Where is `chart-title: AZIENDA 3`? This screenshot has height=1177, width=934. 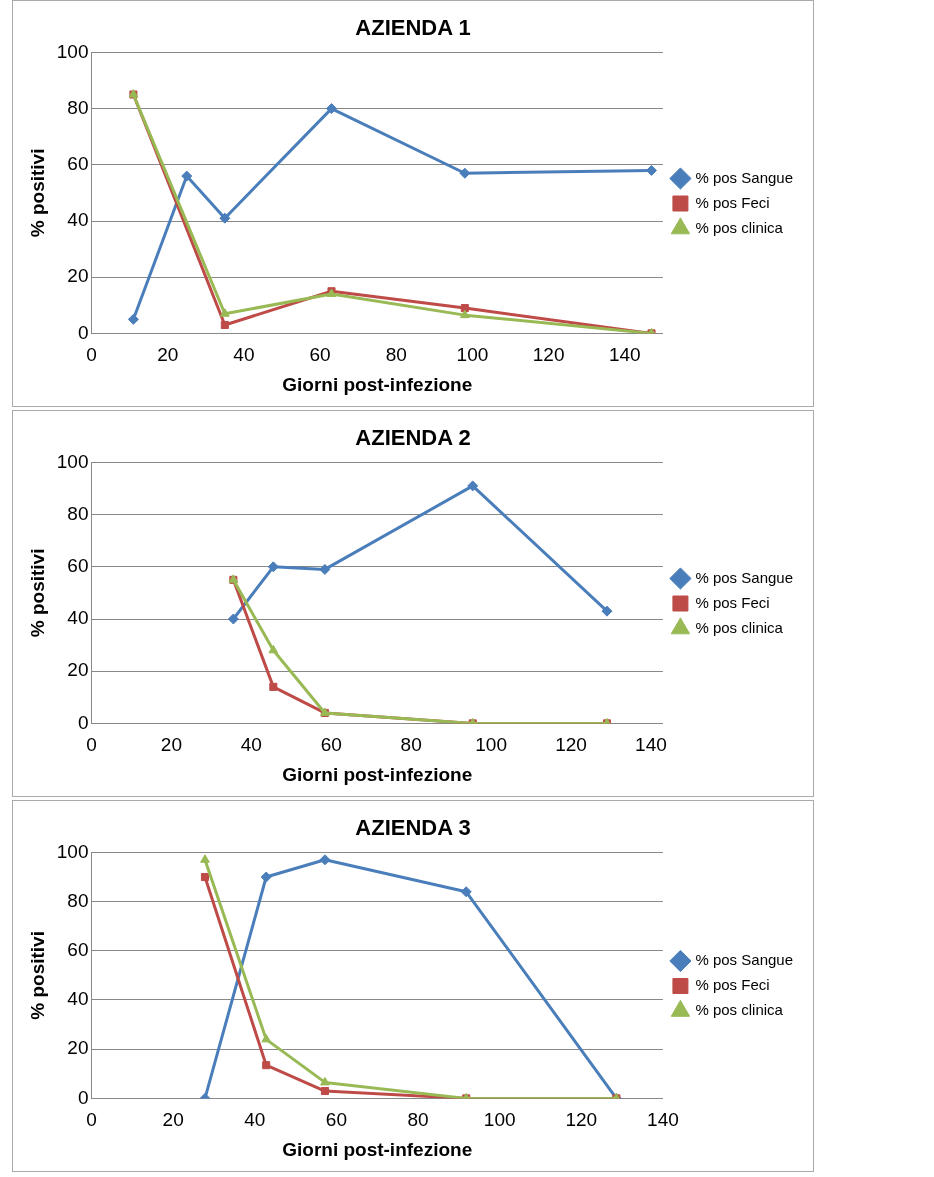
chart-title: AZIENDA 3 is located at coordinates (413, 828).